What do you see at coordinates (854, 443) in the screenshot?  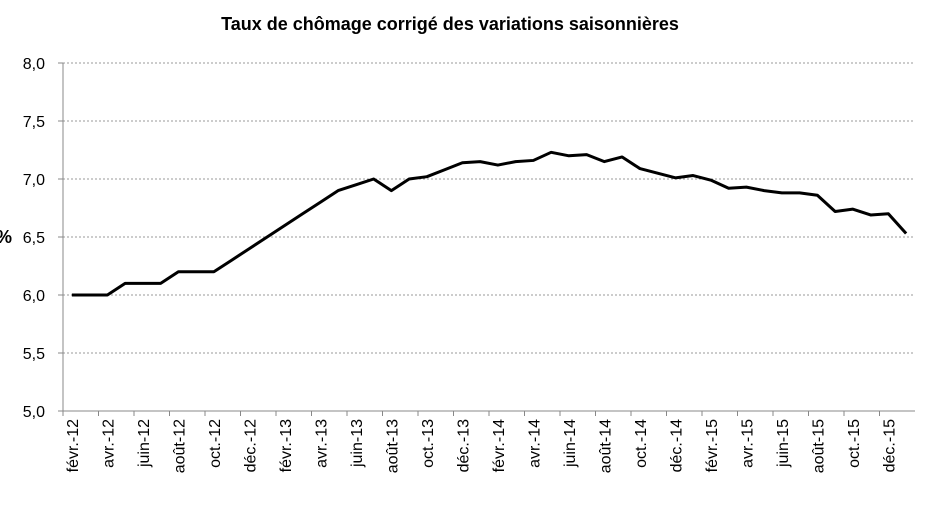 I see `x-tick-label: oct.-15` at bounding box center [854, 443].